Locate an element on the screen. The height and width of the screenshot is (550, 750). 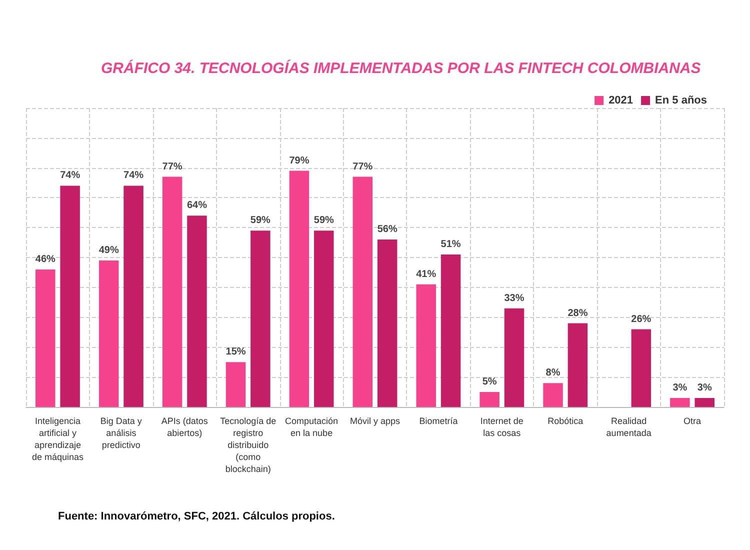
x-tick-label: Internet de las cosas is located at coordinates (502, 427).